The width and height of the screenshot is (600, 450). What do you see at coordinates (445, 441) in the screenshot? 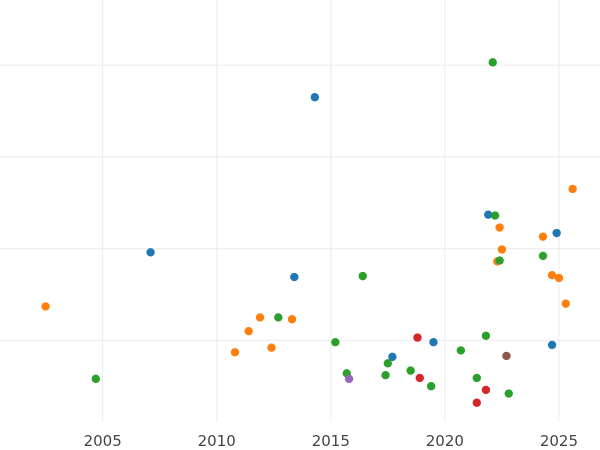
I see `x-tick-label: 2020` at bounding box center [445, 441].